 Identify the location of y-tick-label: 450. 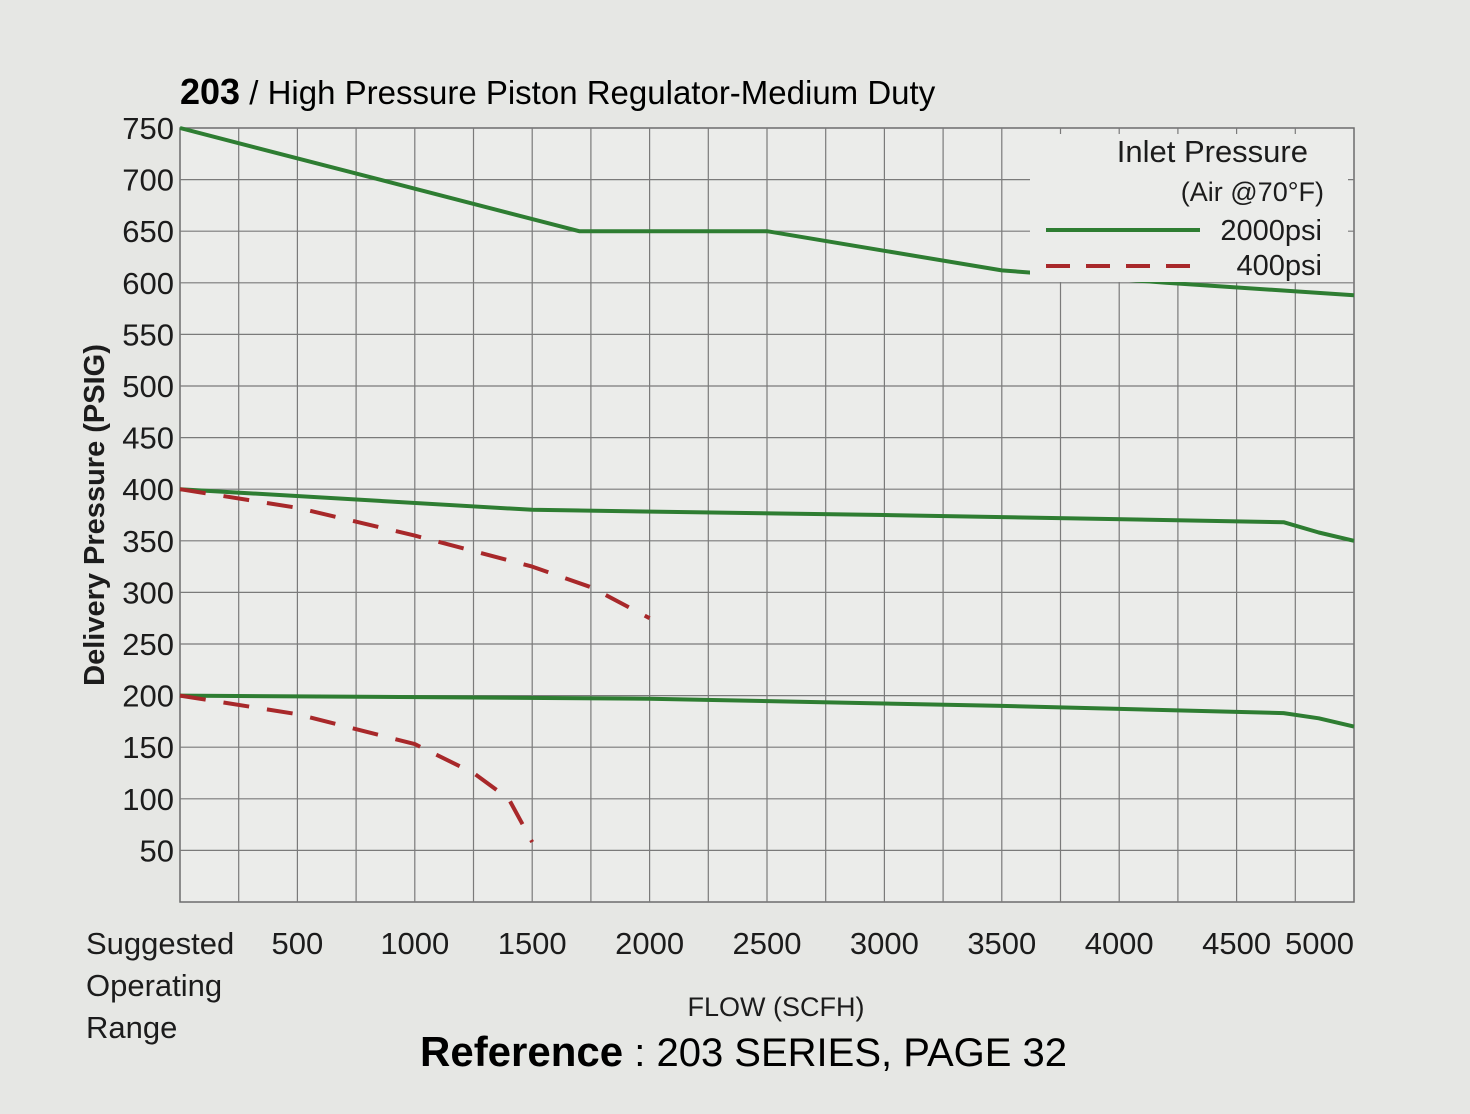
(148, 438).